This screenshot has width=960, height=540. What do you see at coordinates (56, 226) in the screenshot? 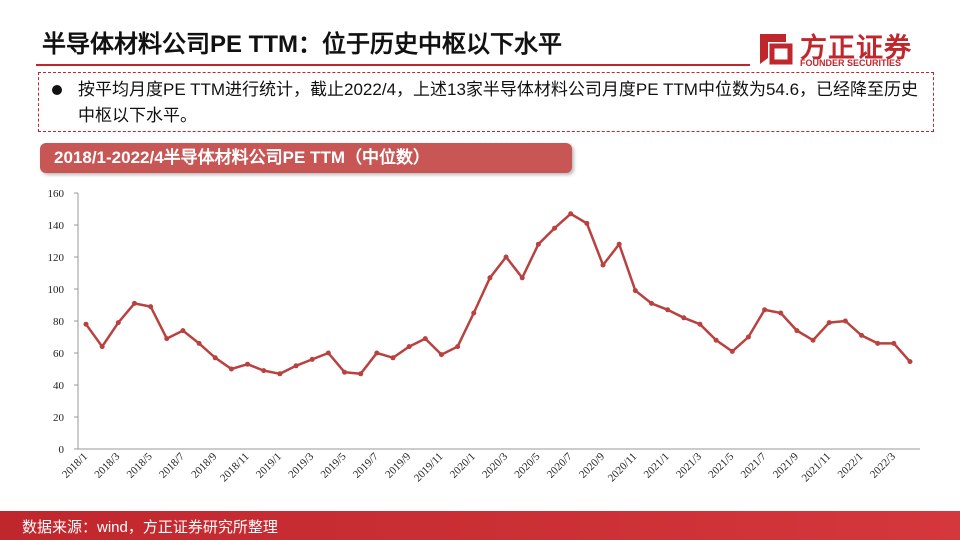
I see `y-tick-label: 140` at bounding box center [56, 226].